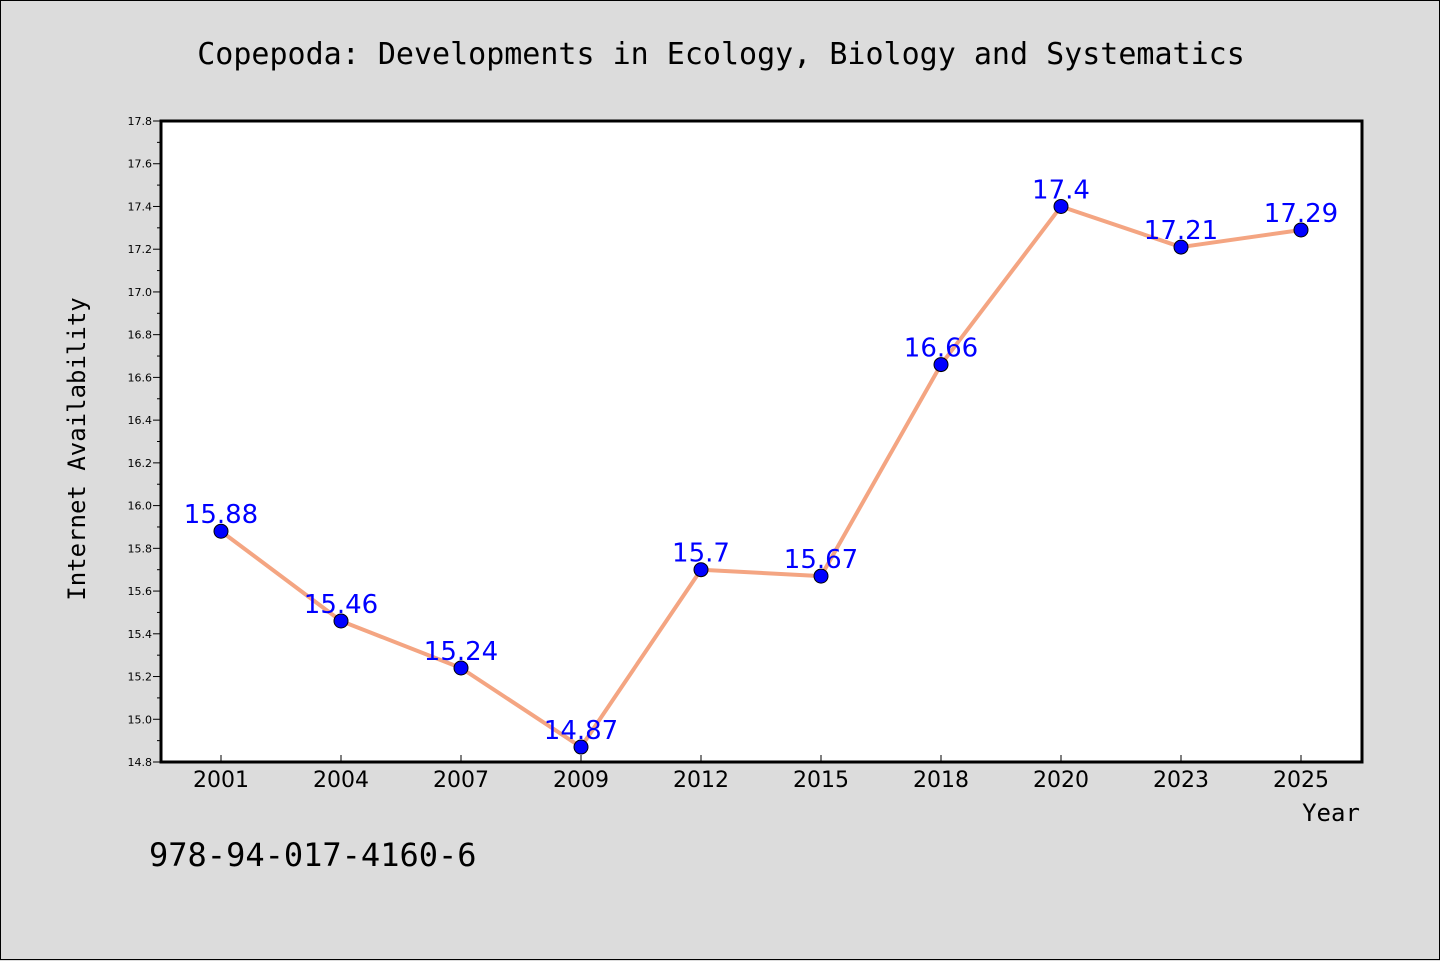 This screenshot has width=1440, height=961. I want to click on data-label: 15.7, so click(701, 554).